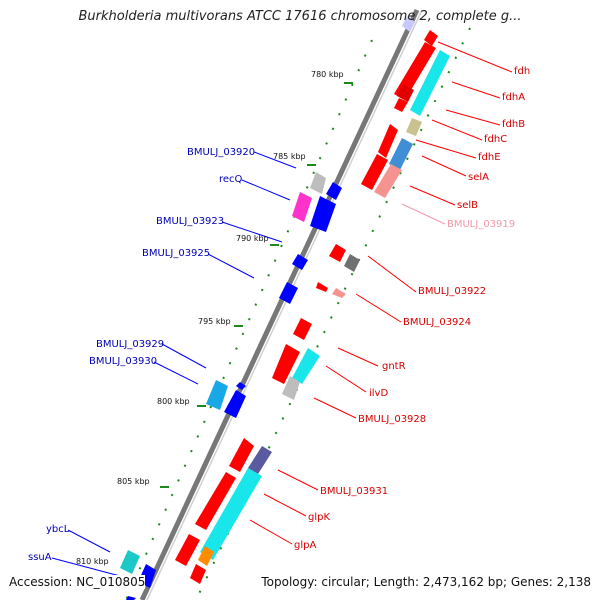 Image resolution: width=600 pixels, height=600 pixels. I want to click on gene-label-glpA: glpA, so click(305, 545).